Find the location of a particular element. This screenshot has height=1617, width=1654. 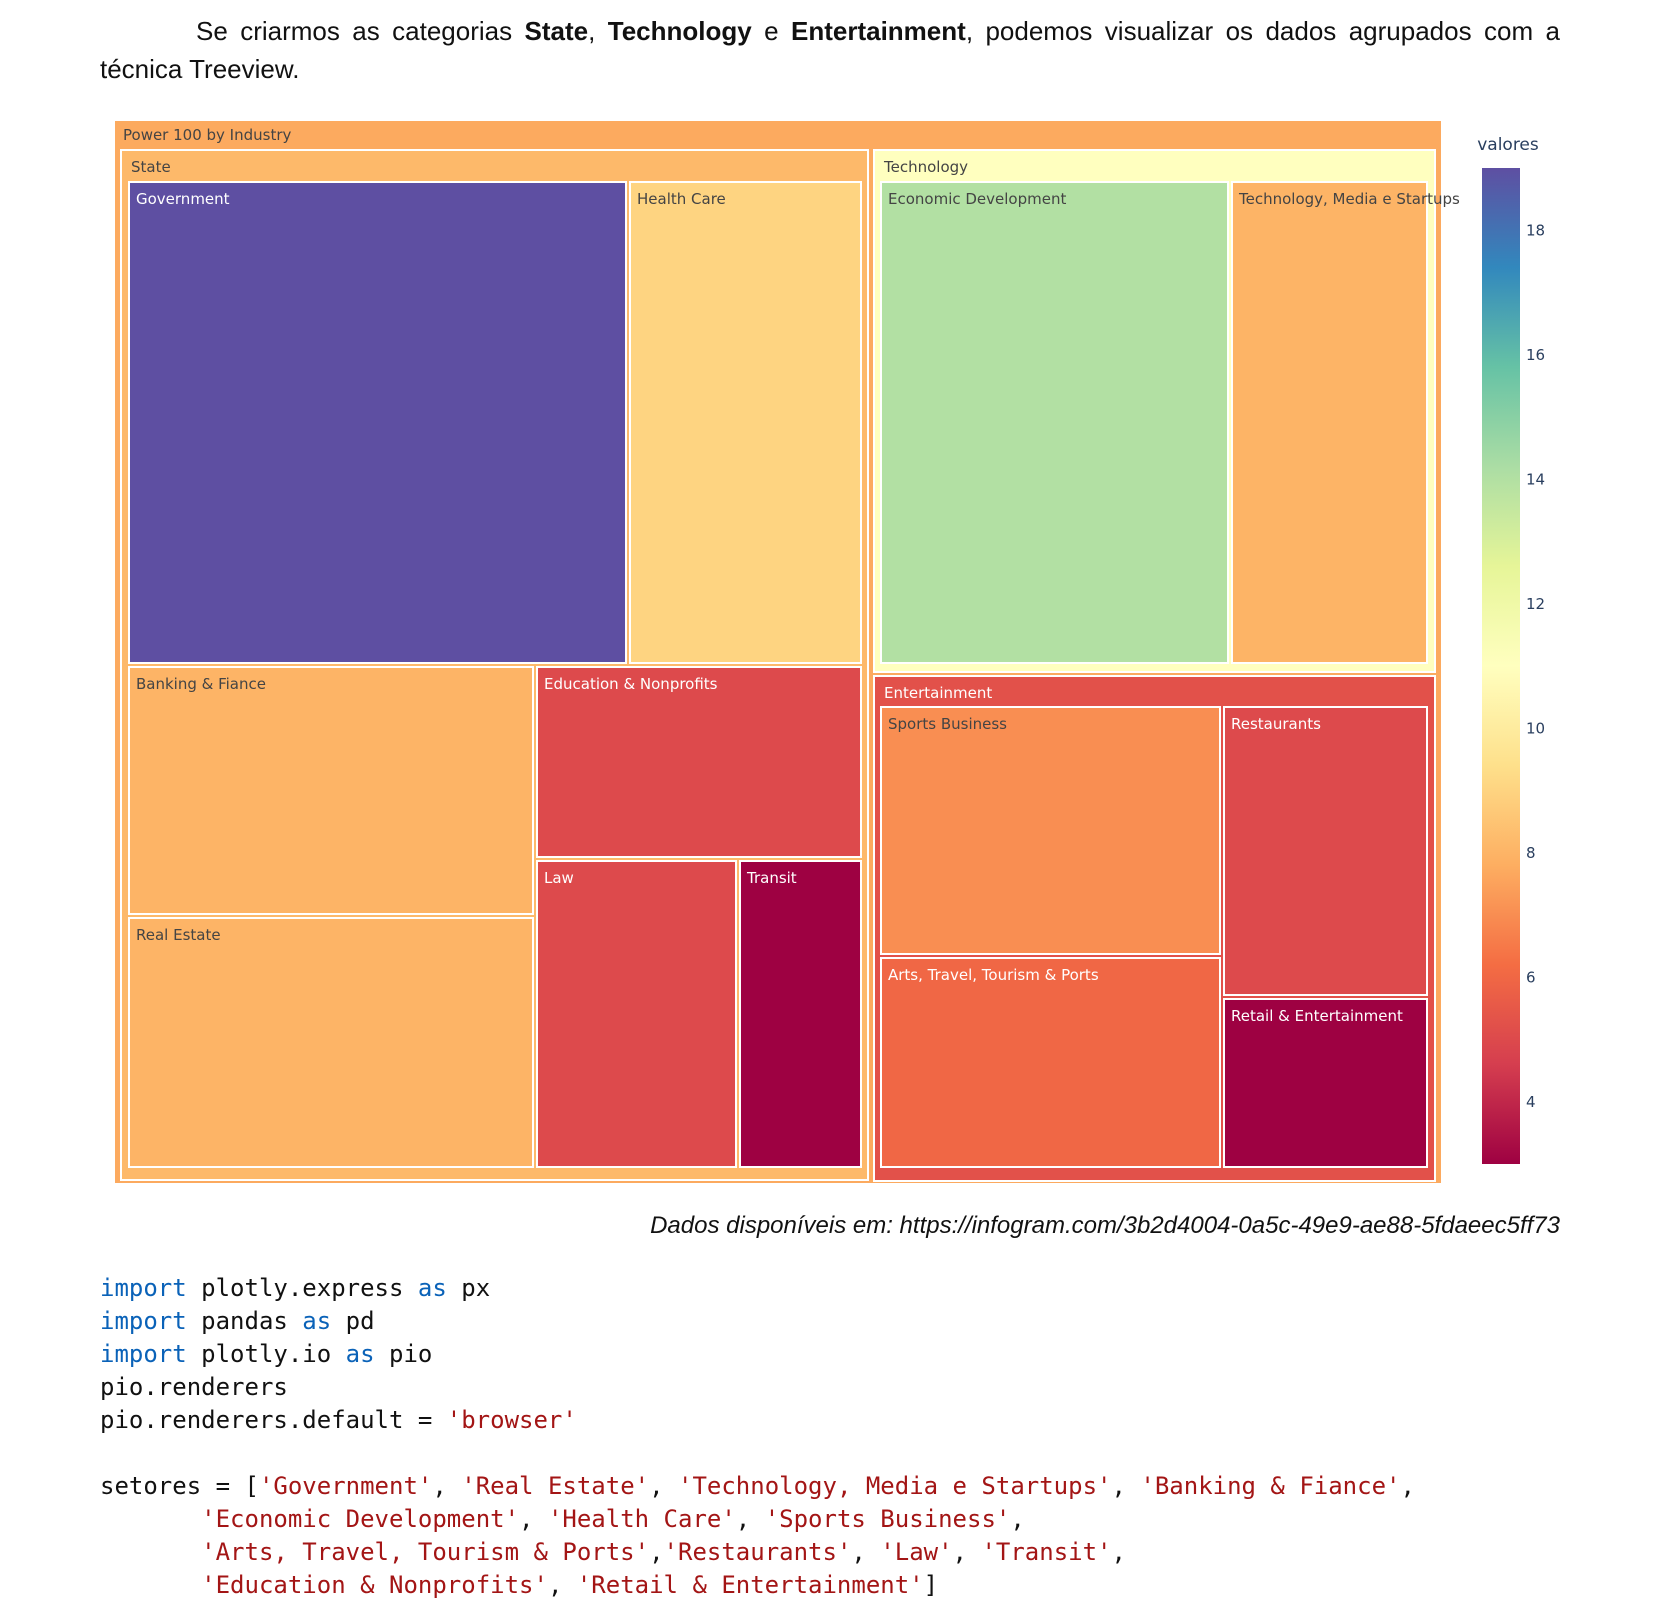

code-text: plotly.io is located at coordinates (266, 1354).